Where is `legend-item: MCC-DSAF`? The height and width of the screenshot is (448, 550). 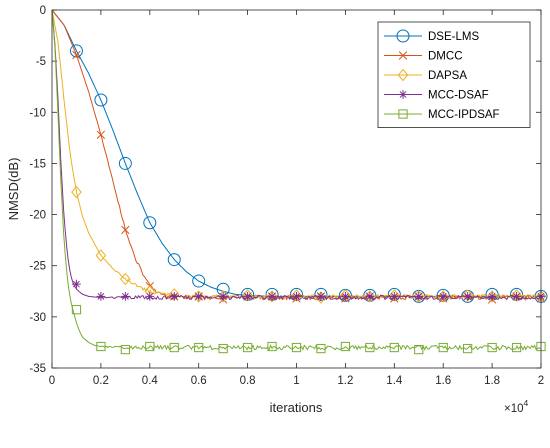 legend-item: MCC-DSAF is located at coordinates (436, 96).